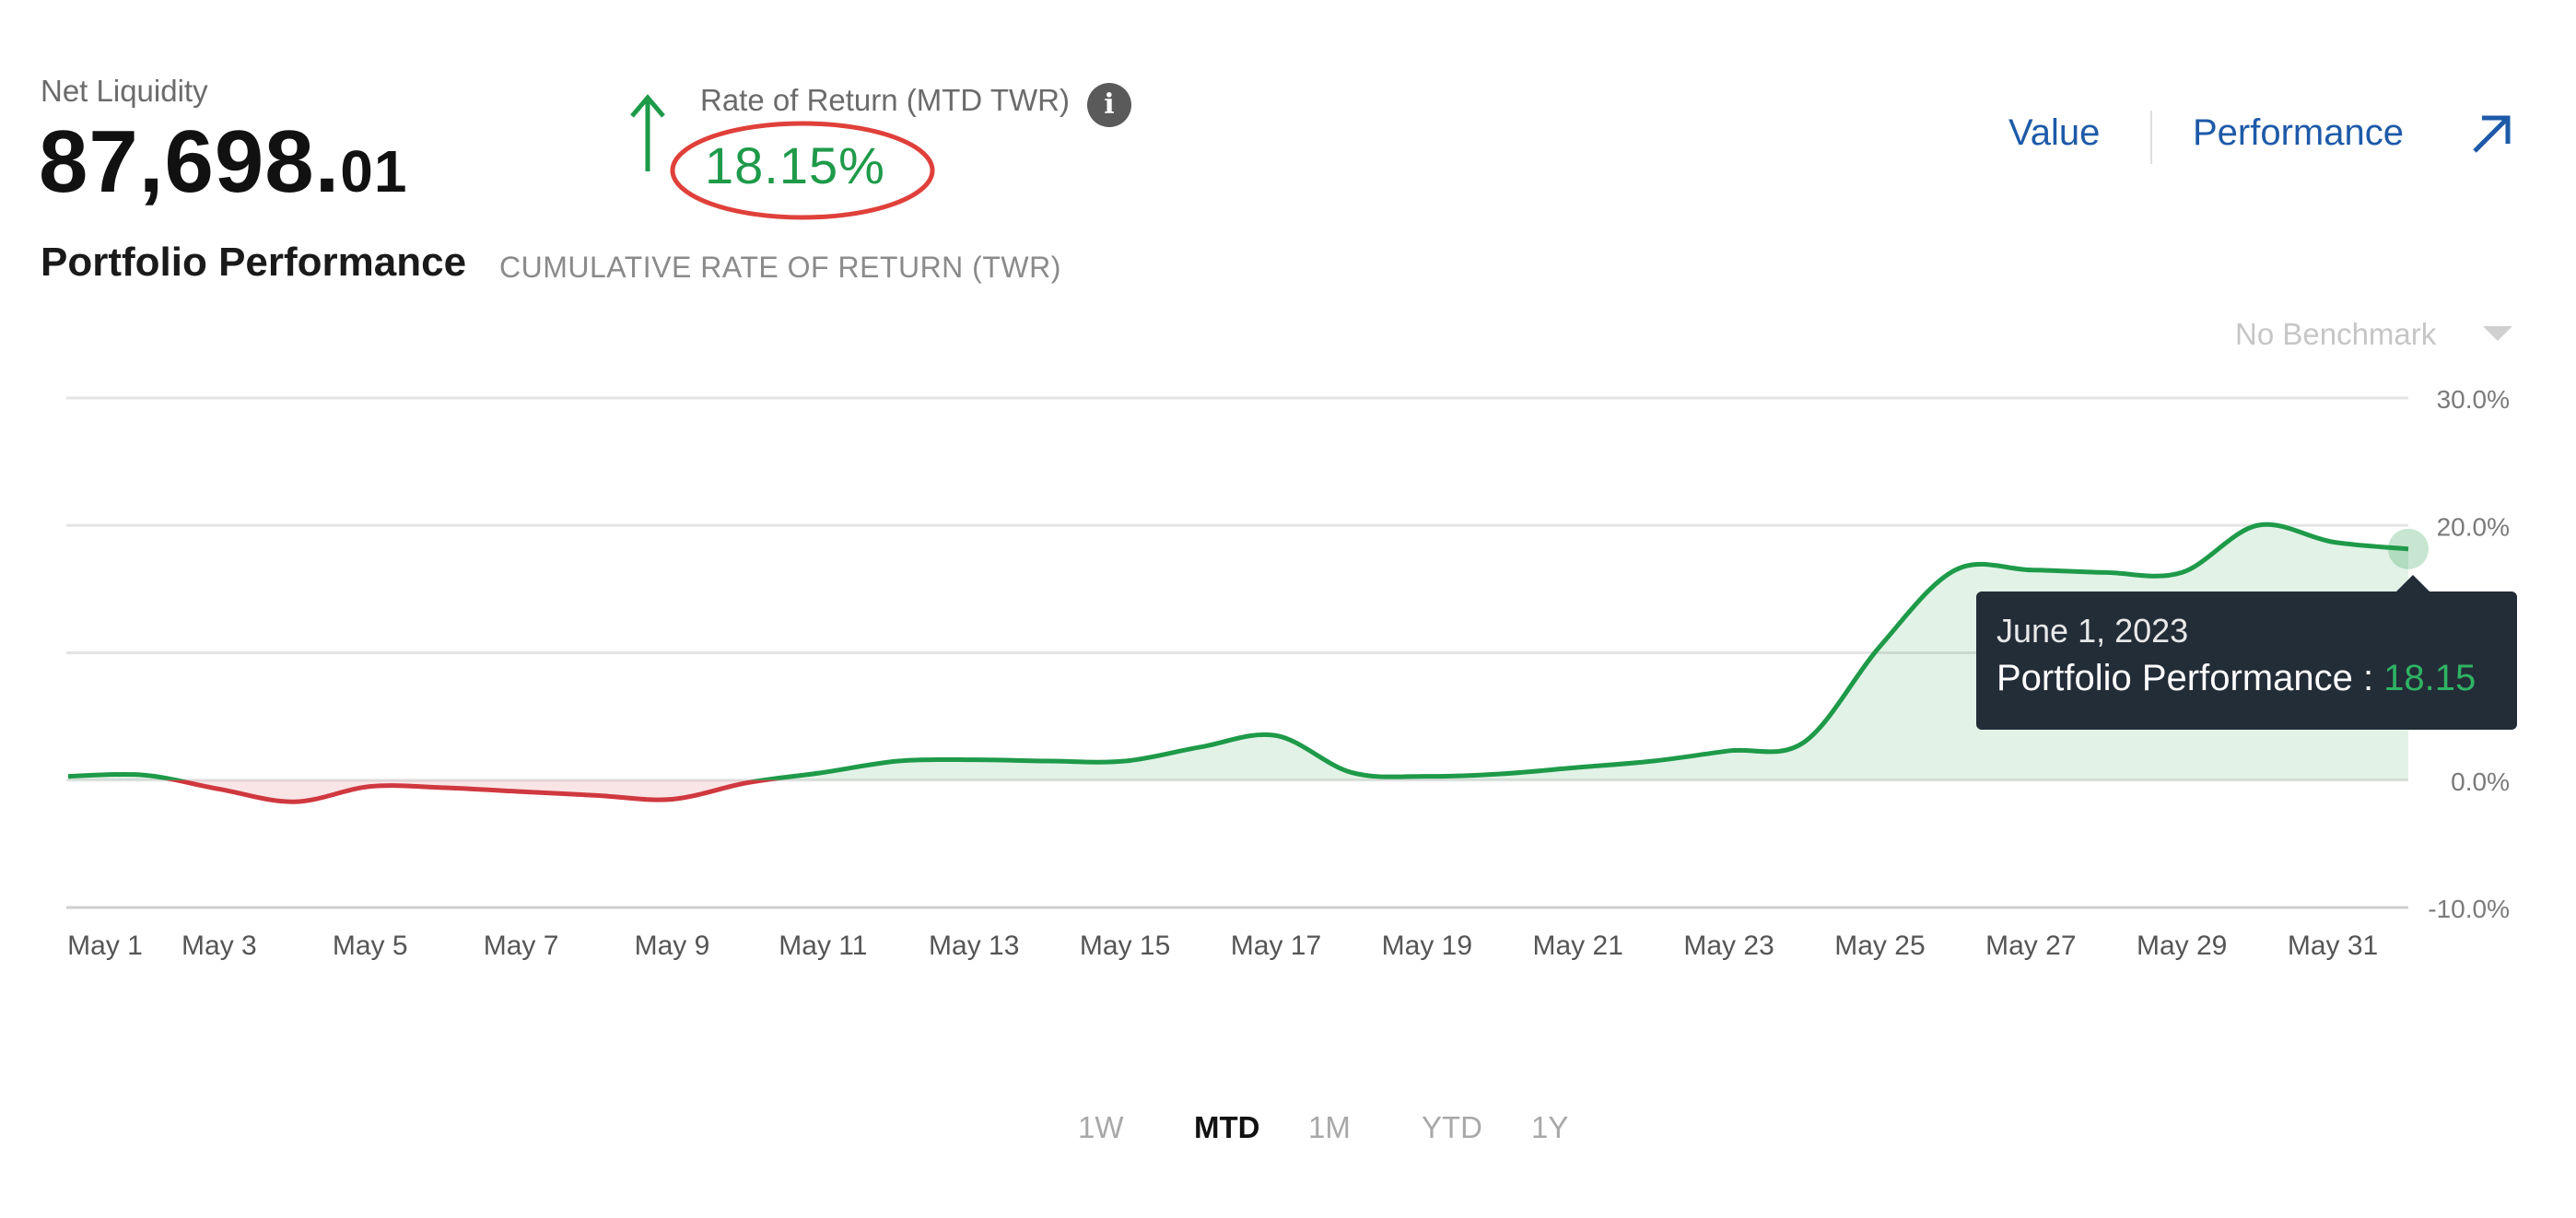 The height and width of the screenshot is (1218, 2576). What do you see at coordinates (2182, 946) in the screenshot?
I see `x-tick-label: May 29` at bounding box center [2182, 946].